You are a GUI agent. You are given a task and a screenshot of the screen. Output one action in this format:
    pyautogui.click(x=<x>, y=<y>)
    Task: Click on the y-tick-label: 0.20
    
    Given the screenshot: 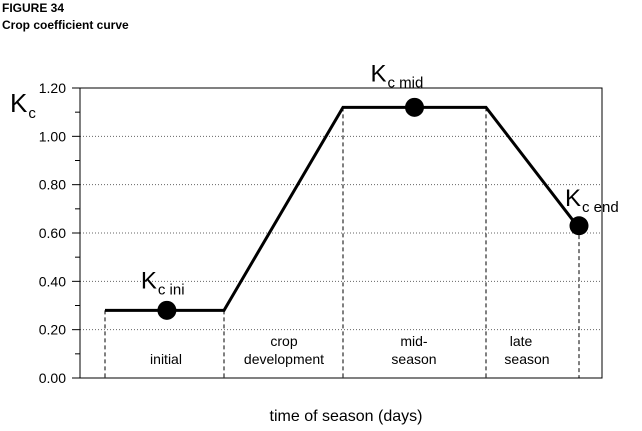 What is the action you would take?
    pyautogui.click(x=52, y=330)
    